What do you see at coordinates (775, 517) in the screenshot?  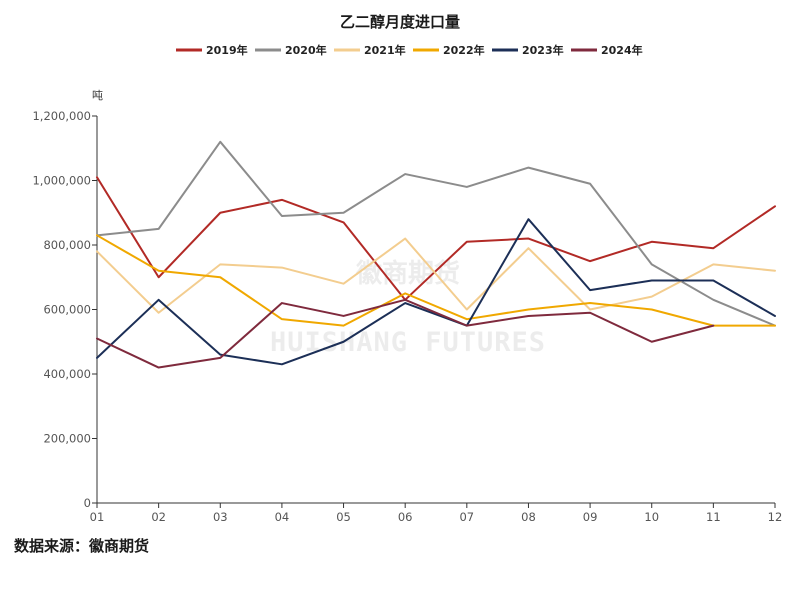 I see `x-tick-label: 12` at bounding box center [775, 517].